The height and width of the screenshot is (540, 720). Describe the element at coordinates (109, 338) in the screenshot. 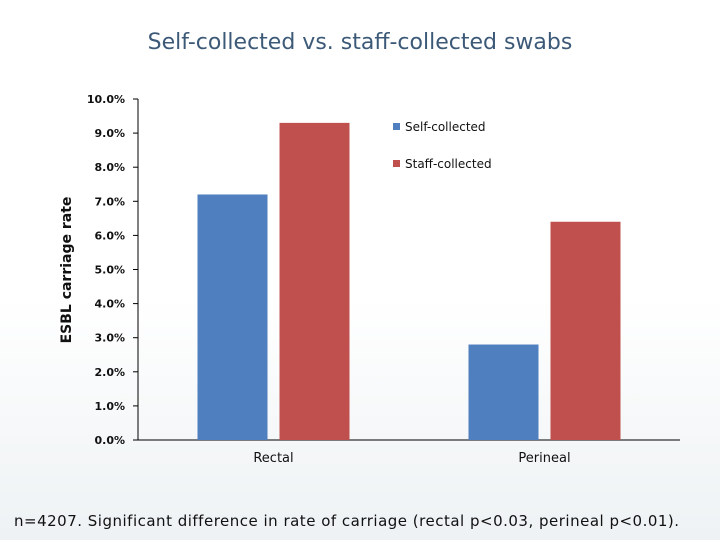

I see `y-tick-label: 3.0%` at that location.